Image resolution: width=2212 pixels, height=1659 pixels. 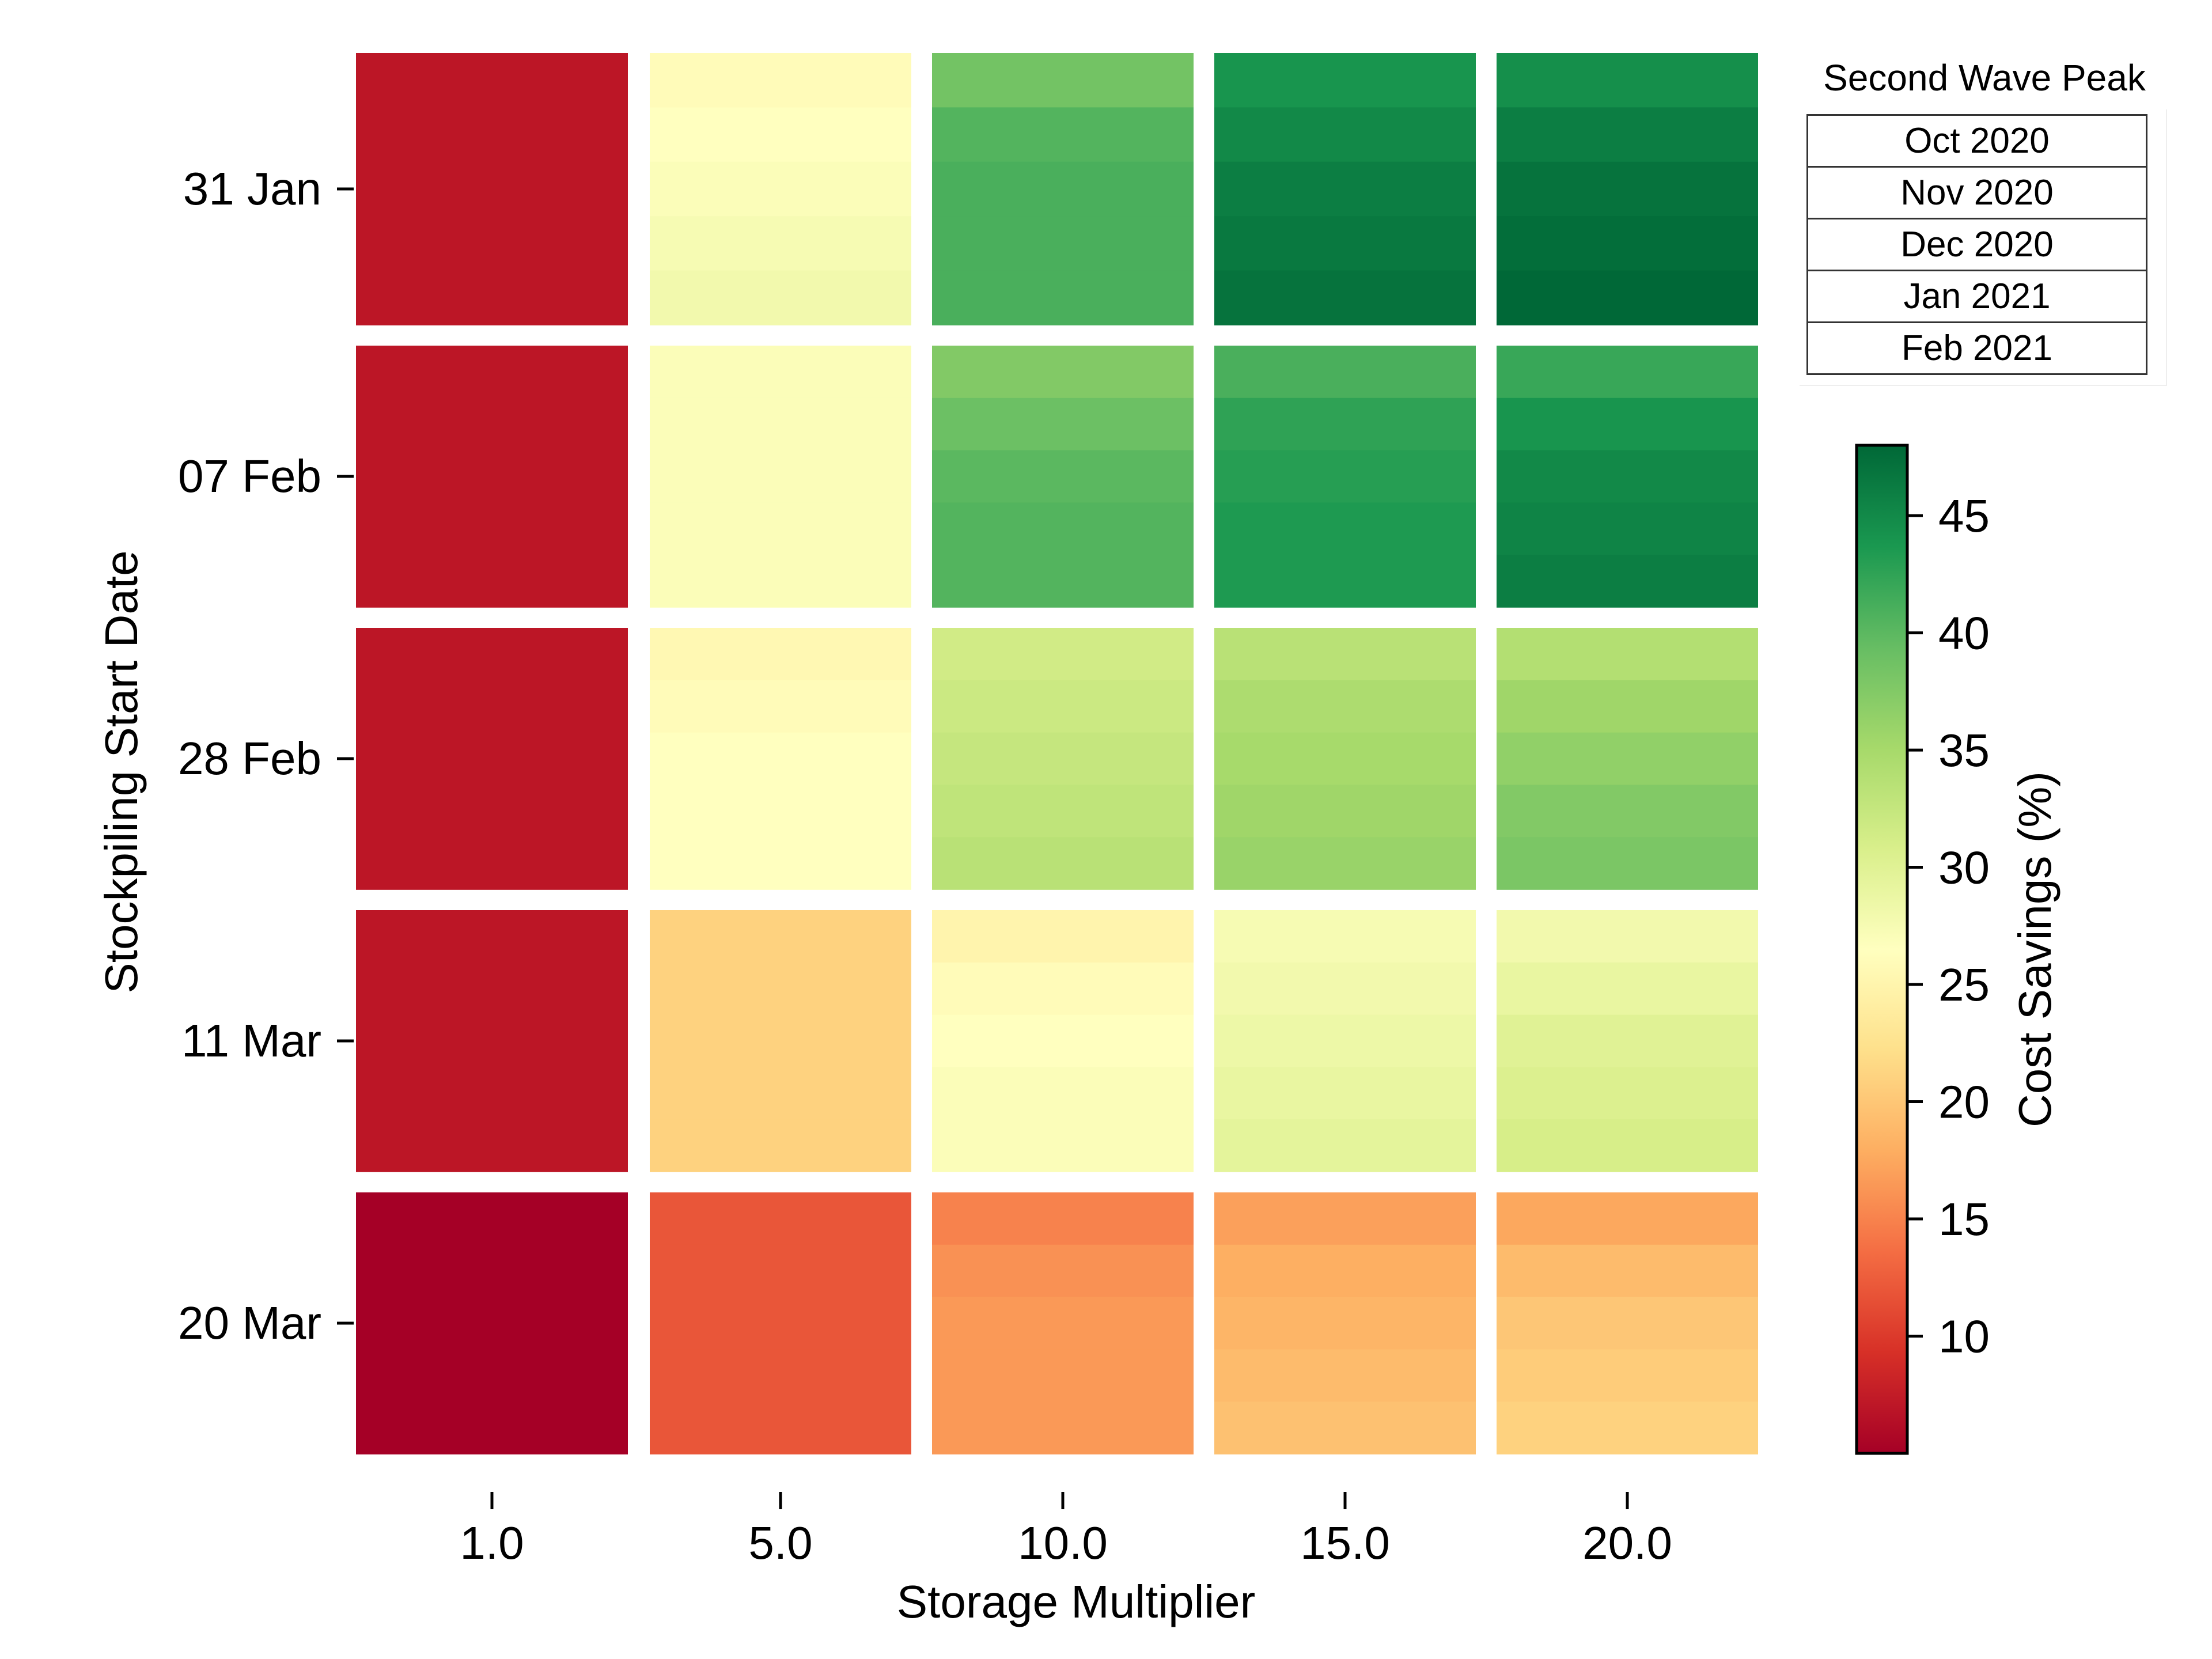 I want to click on legend-entry: Jan 2021, so click(x=1976, y=296).